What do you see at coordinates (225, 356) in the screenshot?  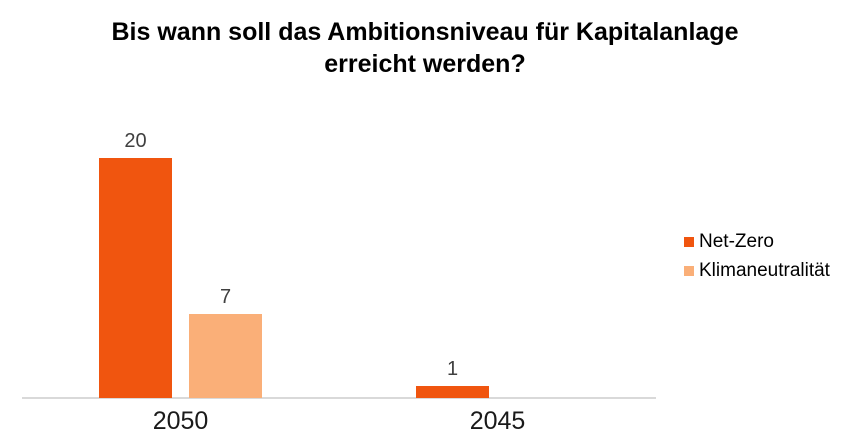 I see `bar-2050-klimaneutralitaet` at bounding box center [225, 356].